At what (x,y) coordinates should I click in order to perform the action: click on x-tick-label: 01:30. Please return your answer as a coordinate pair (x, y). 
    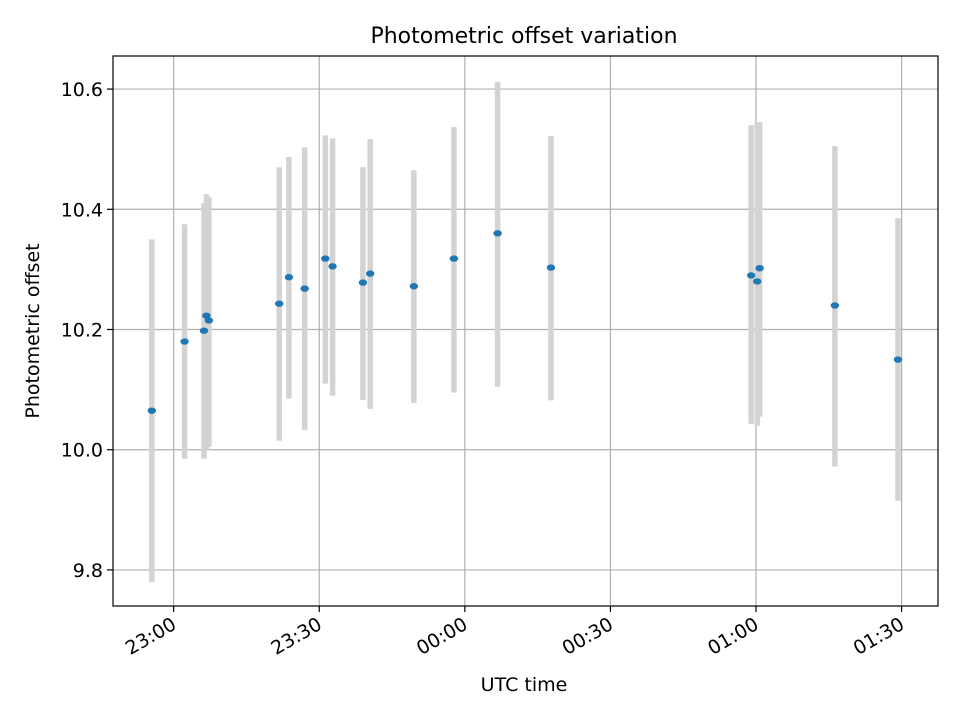
    Looking at the image, I should click on (879, 636).